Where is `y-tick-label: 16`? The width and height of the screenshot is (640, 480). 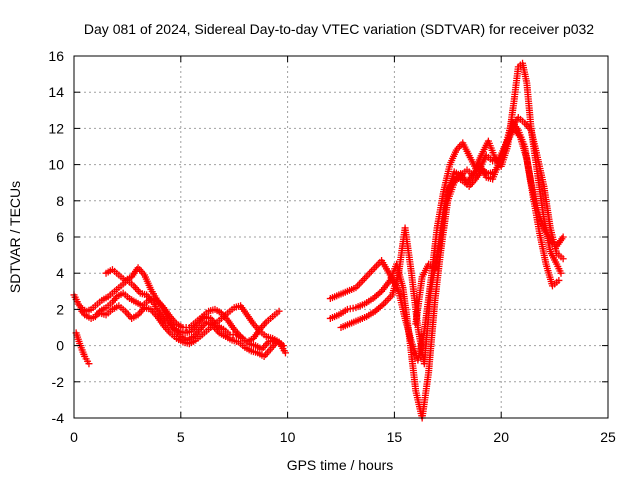 y-tick-label: 16 is located at coordinates (56, 56).